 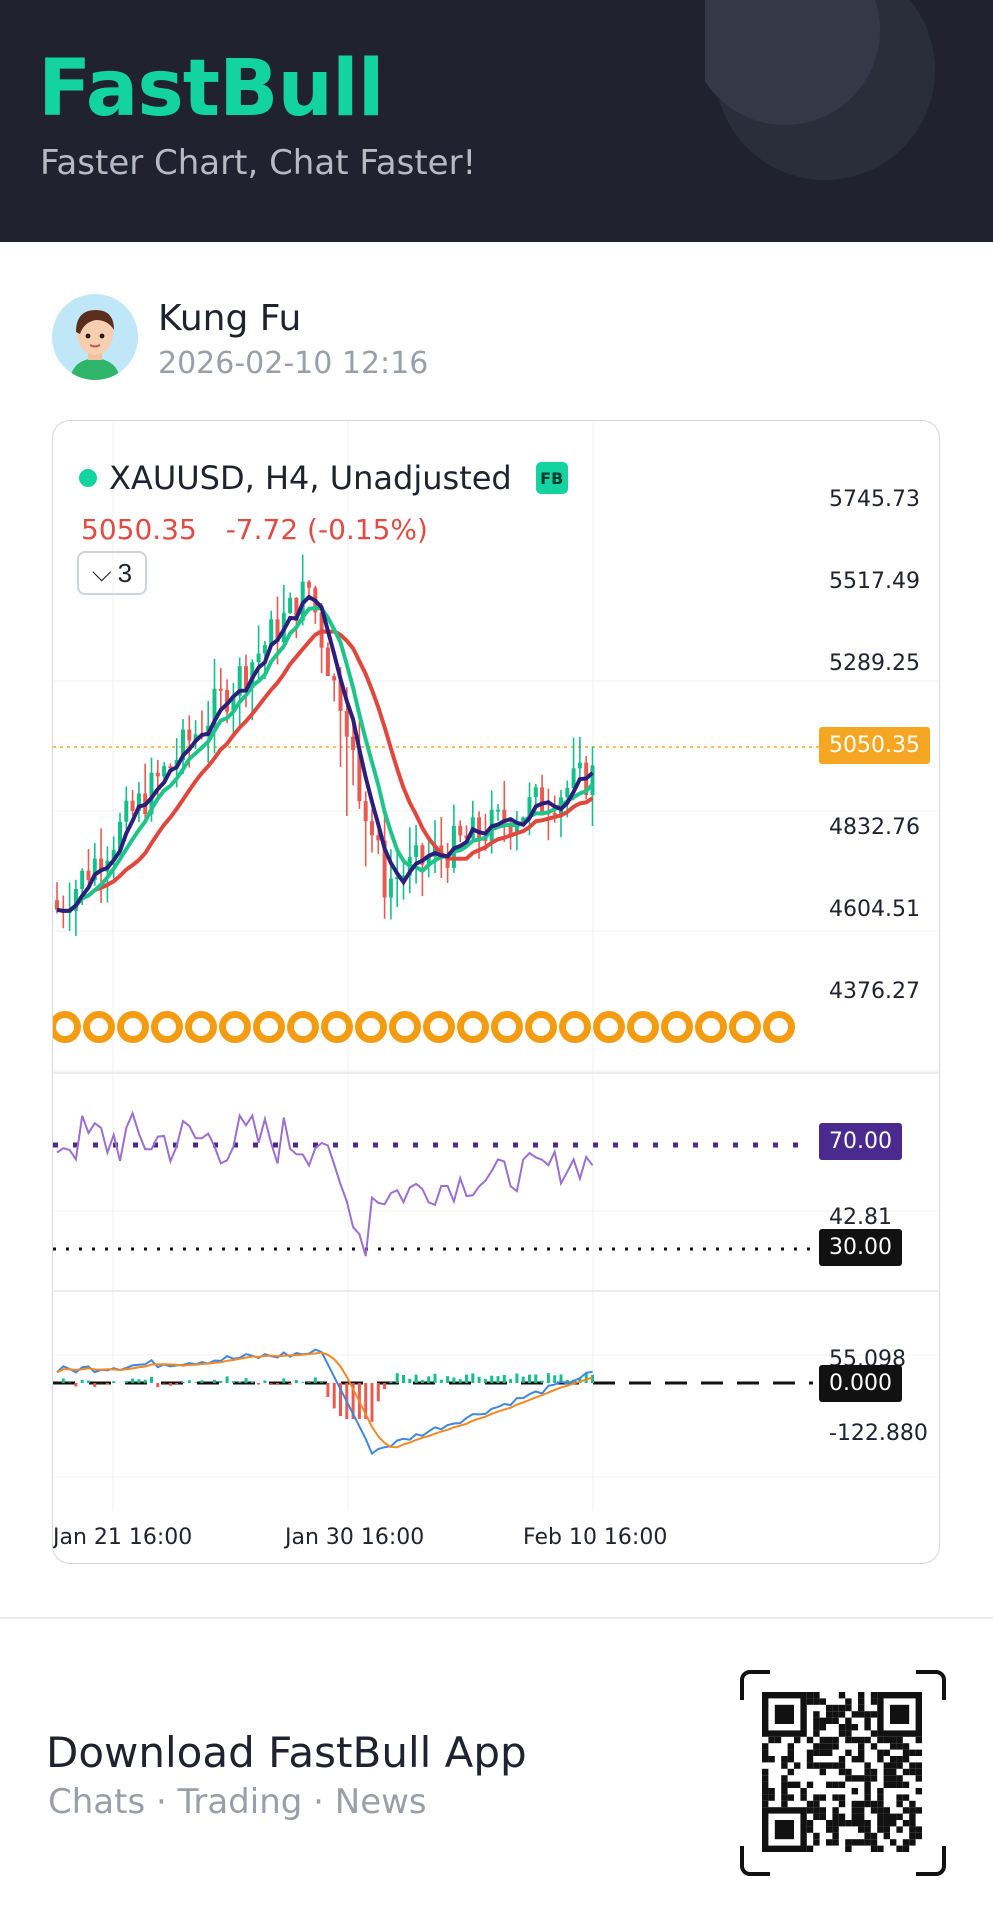 What do you see at coordinates (286, 1752) in the screenshot?
I see `download-title: Download FastBull App` at bounding box center [286, 1752].